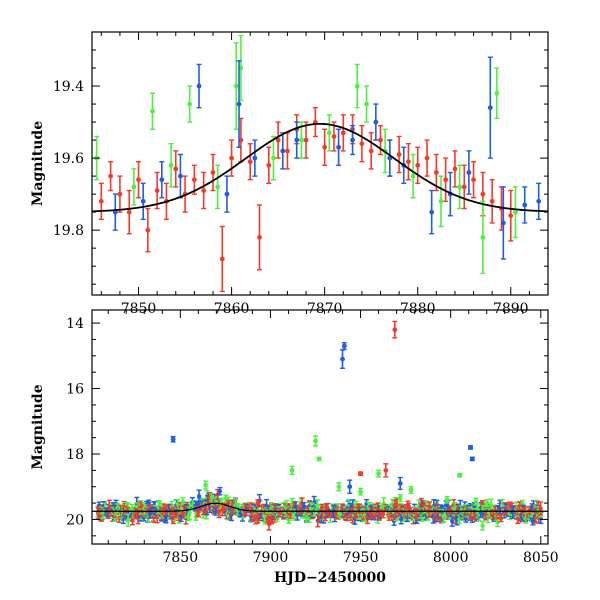 The width and height of the screenshot is (600, 600). I want to click on y-tick-label: 18, so click(75, 455).